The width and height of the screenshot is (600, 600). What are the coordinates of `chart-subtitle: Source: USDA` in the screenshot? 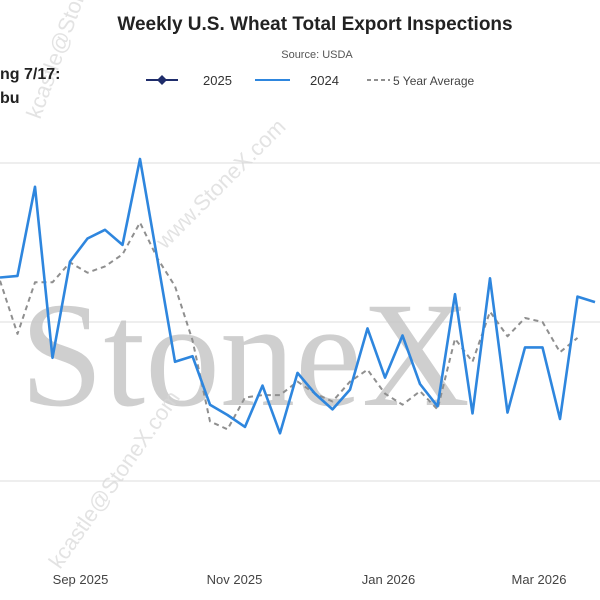 It's located at (317, 55).